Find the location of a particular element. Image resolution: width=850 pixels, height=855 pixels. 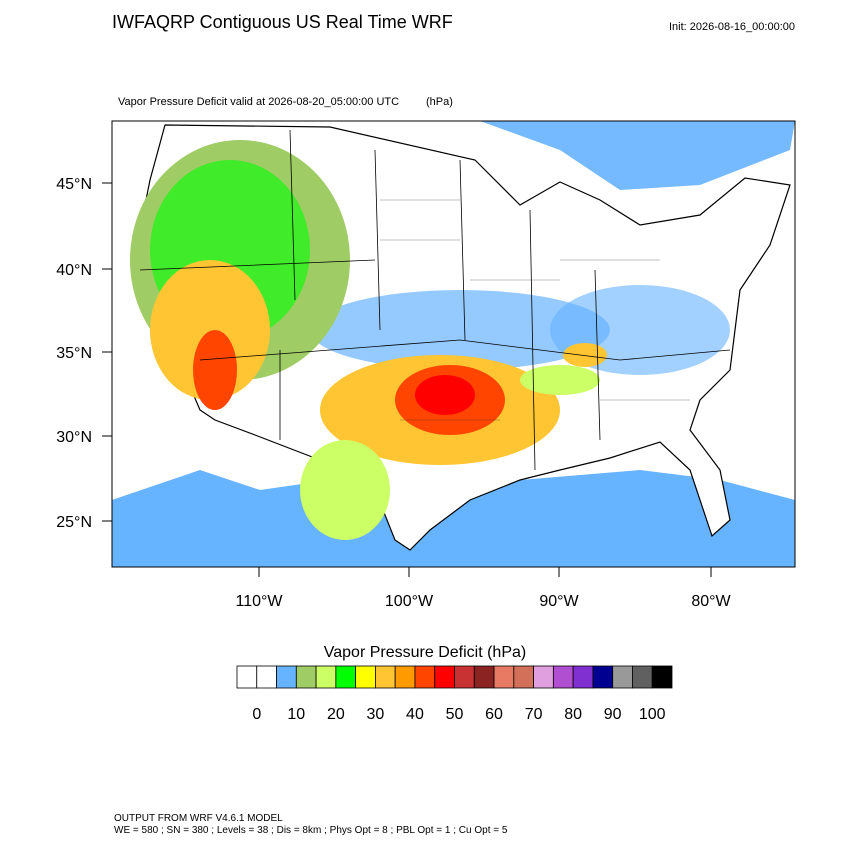

colorbar: 0 10 20 30 40 50 60 70 80 90 100 is located at coordinates (454, 694).